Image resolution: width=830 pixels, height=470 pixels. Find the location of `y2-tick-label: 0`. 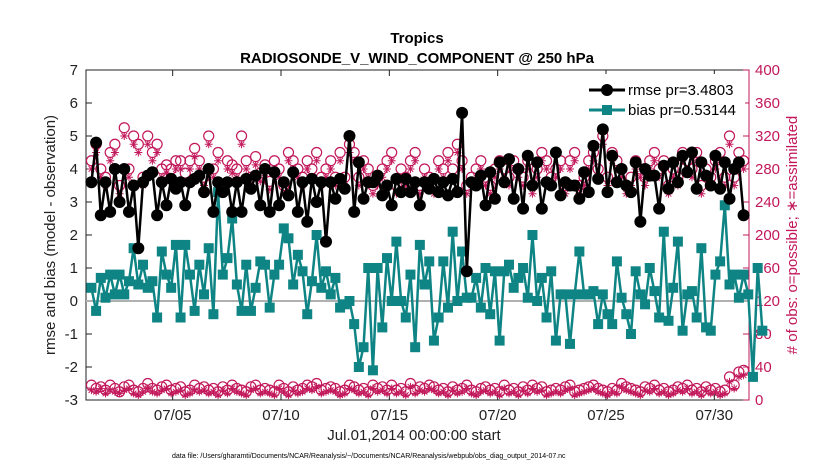

y2-tick-label: 0 is located at coordinates (759, 400).